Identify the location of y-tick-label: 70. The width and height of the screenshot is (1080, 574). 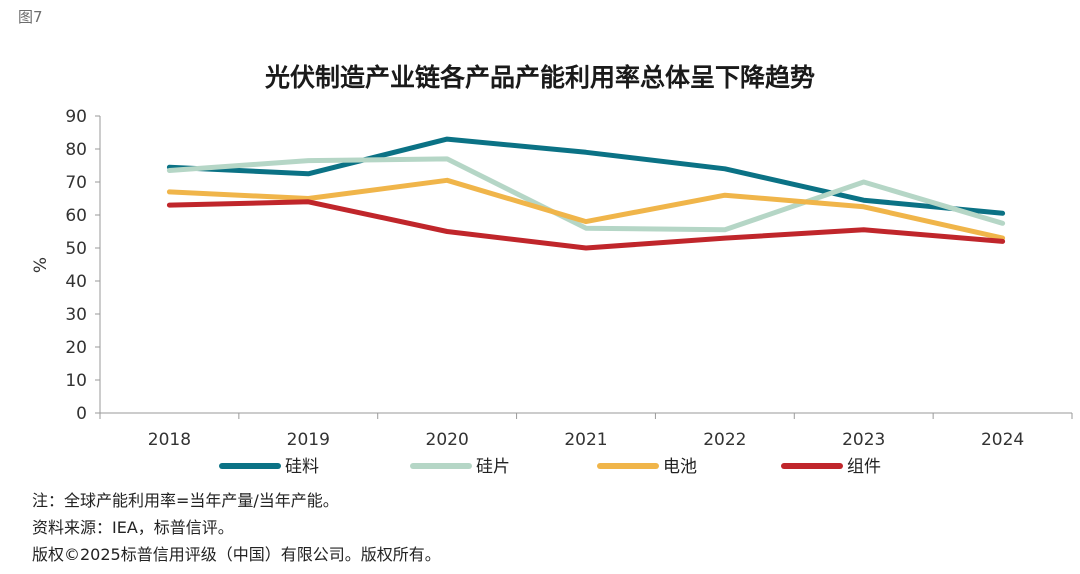
(76, 183).